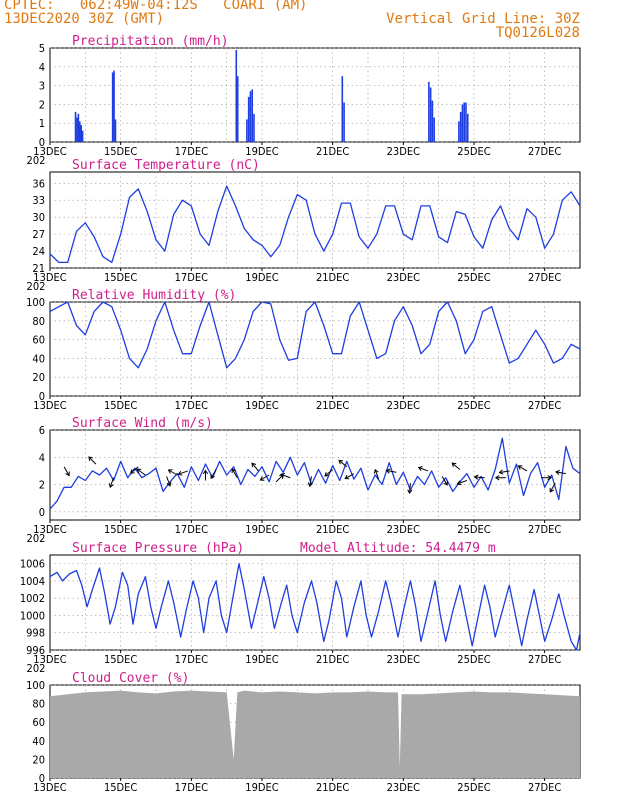 The height and width of the screenshot is (800, 618). I want to click on wind-x-tick-label: 13DEC, so click(49, 529).